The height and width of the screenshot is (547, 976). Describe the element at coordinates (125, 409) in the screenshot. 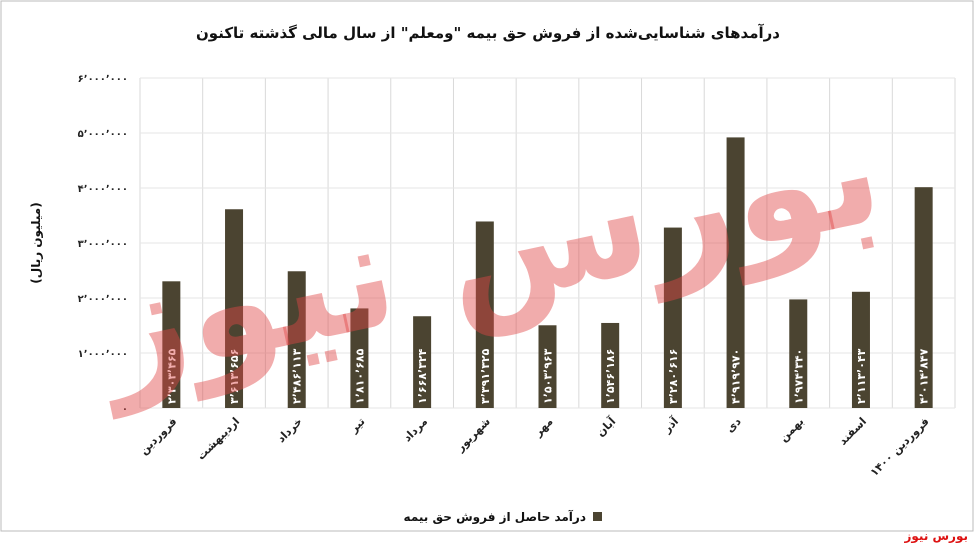

I see `y-tick-label: ۰` at that location.